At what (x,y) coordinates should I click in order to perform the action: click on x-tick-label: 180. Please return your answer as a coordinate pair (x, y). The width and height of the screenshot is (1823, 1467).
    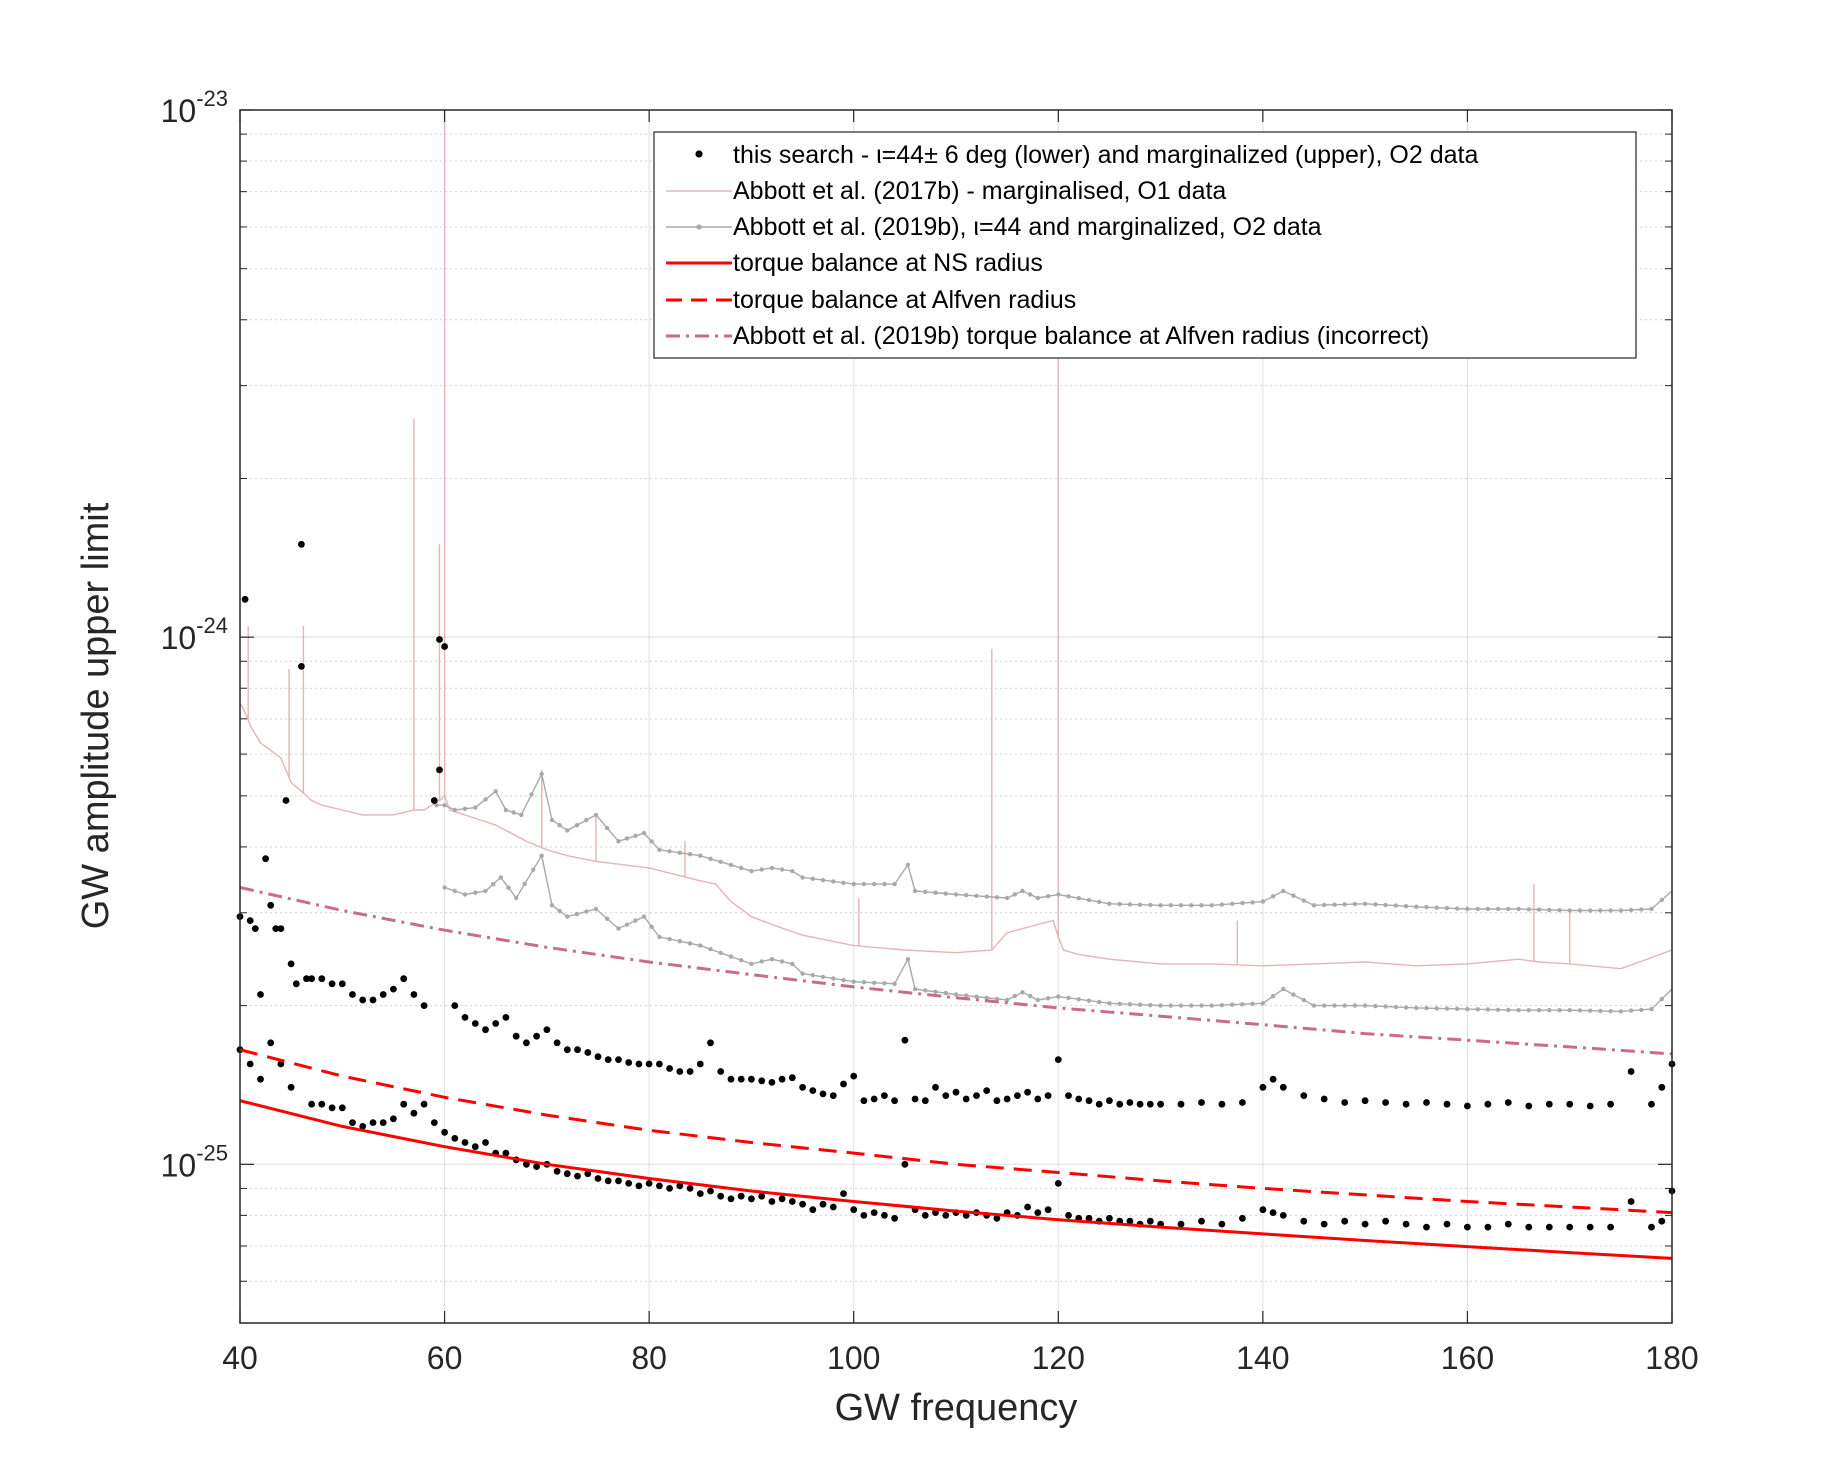
    Looking at the image, I should click on (1671, 1358).